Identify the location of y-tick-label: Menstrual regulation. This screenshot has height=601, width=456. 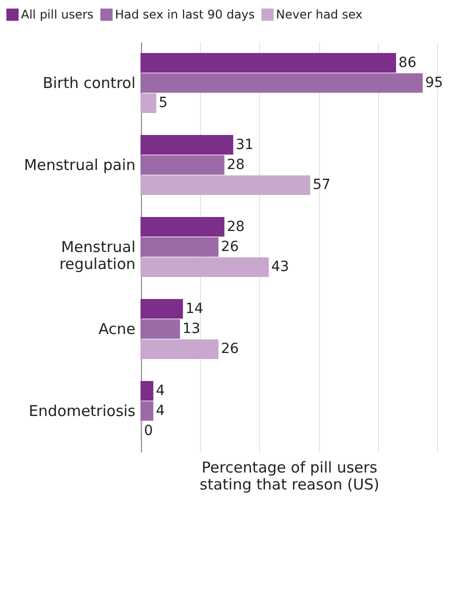
(97, 255).